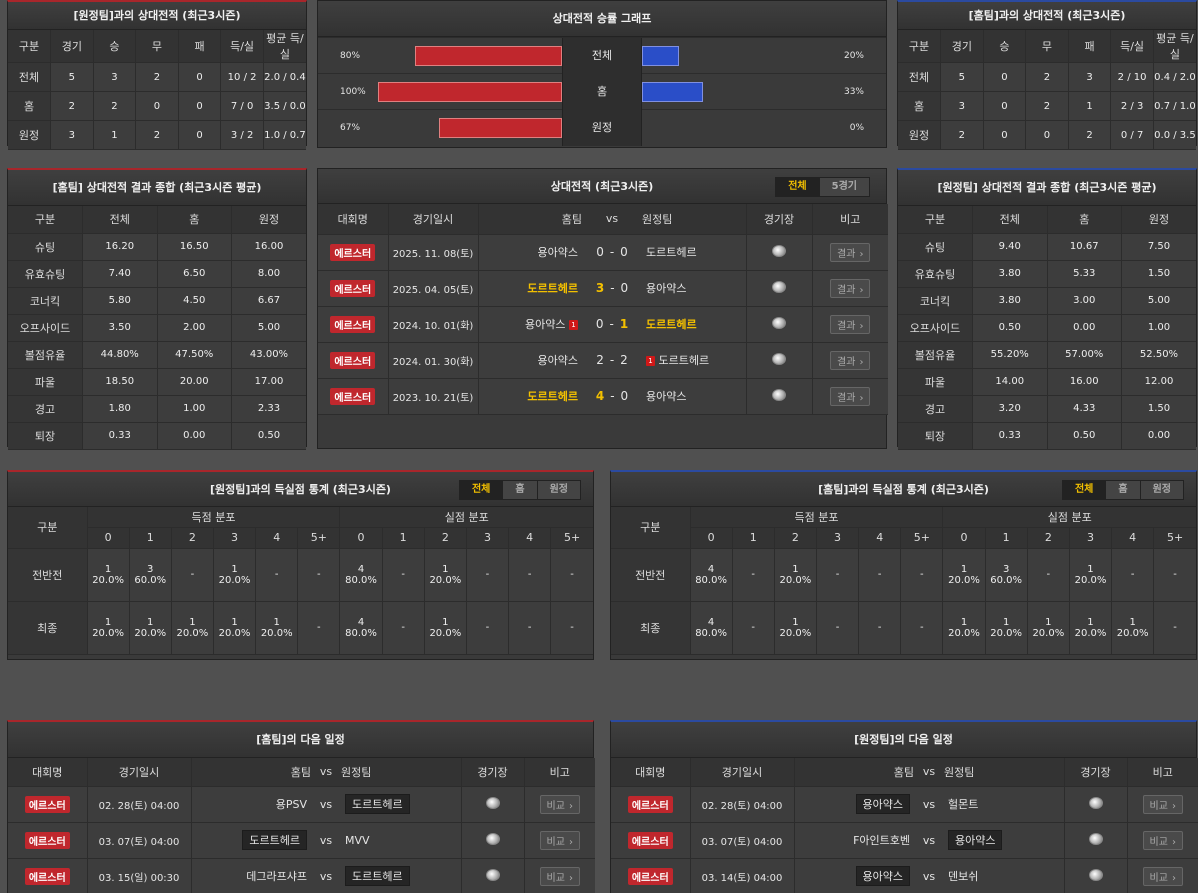 The width and height of the screenshot is (1198, 893). Describe the element at coordinates (30, 135) in the screenshot. I see `row-label: 원정` at that location.